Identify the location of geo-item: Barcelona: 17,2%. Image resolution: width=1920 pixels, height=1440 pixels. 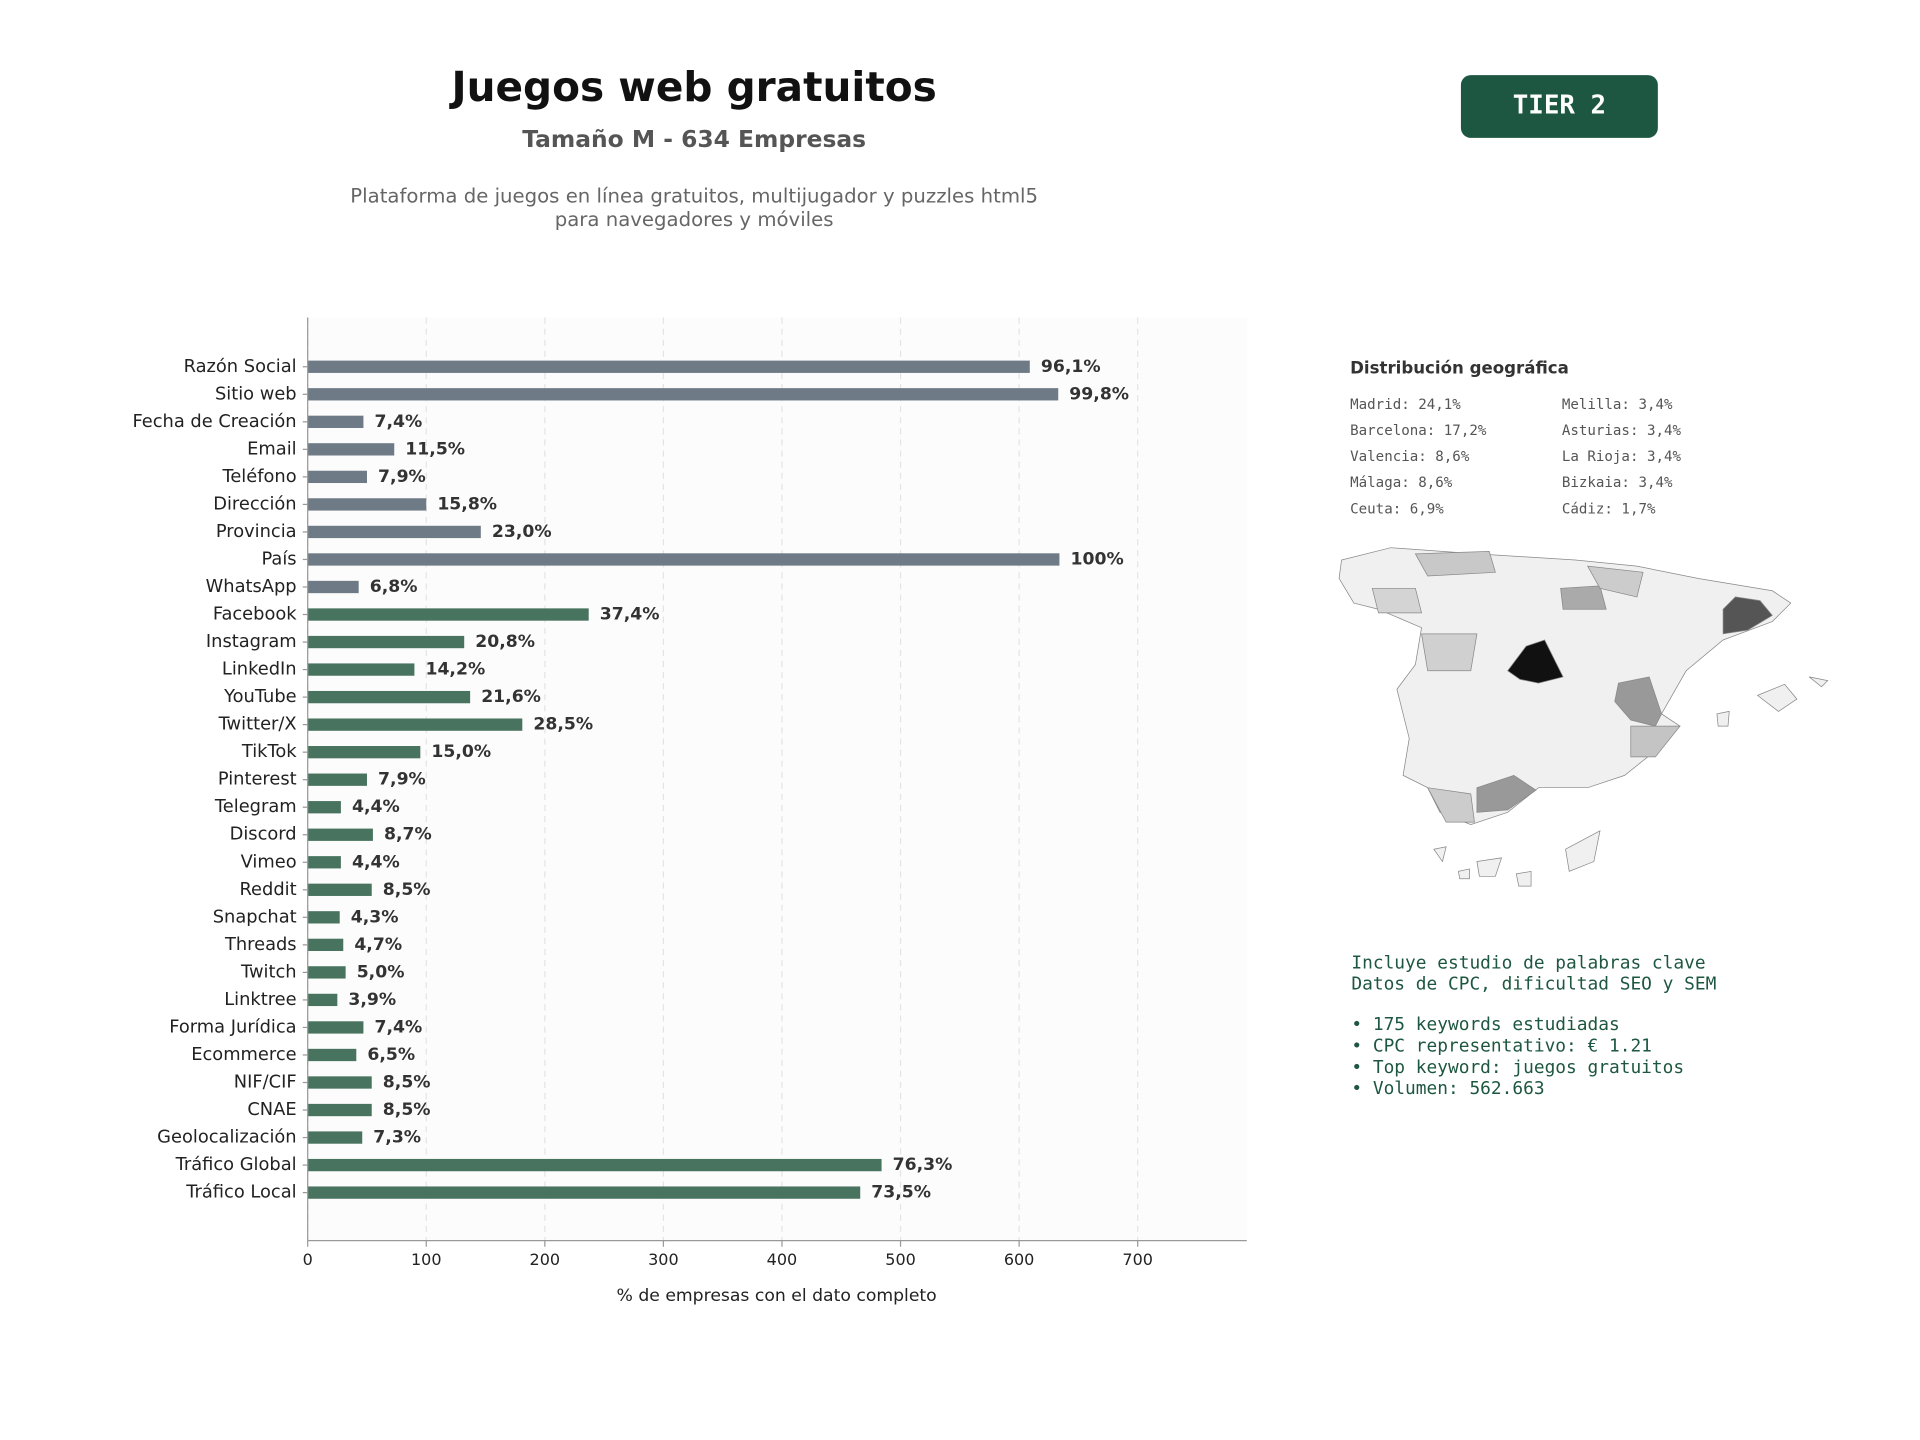
(1418, 431).